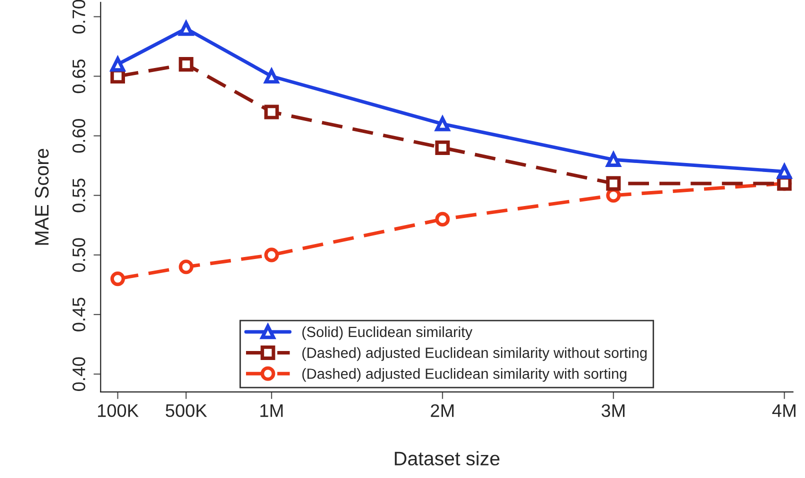 The width and height of the screenshot is (805, 478). I want to click on y-axis-title: MAE Score, so click(41, 196).